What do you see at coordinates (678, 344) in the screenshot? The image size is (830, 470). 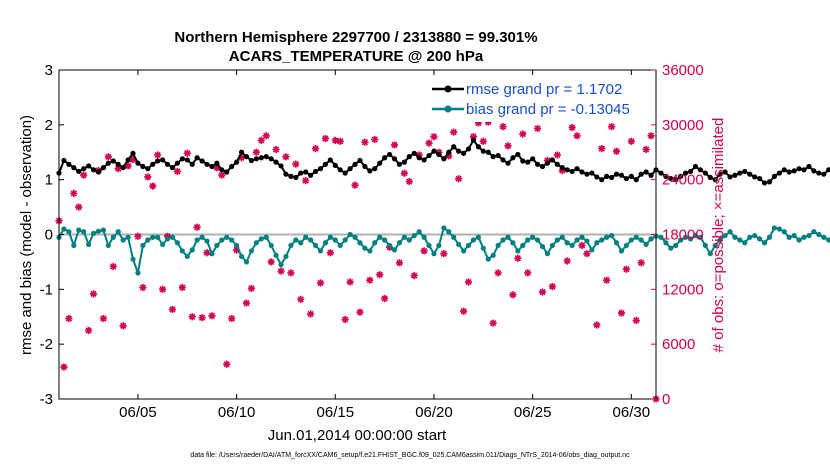 I see `y-right-tick-label: 6000` at bounding box center [678, 344].